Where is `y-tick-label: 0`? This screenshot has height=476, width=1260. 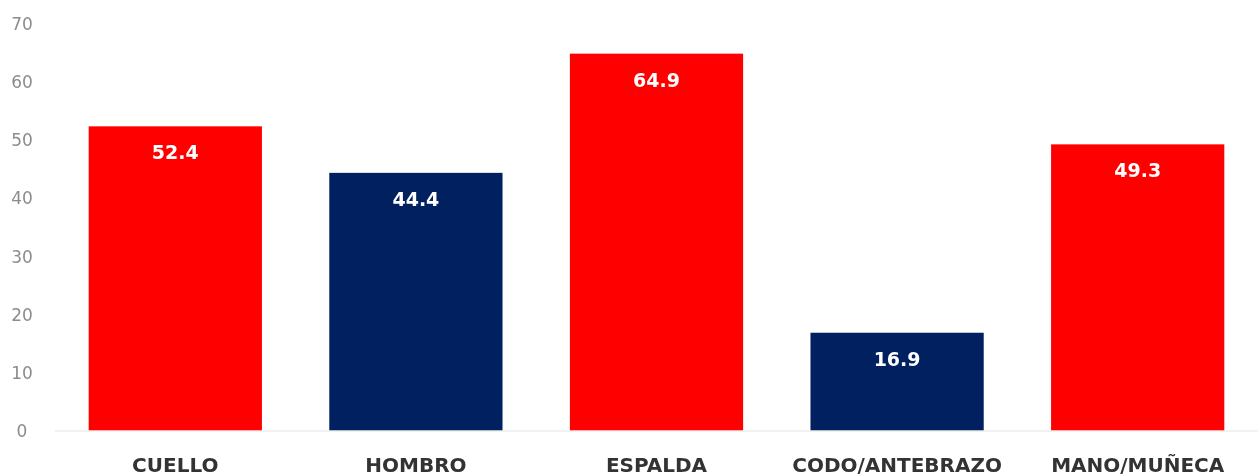 y-tick-label: 0 is located at coordinates (22, 431).